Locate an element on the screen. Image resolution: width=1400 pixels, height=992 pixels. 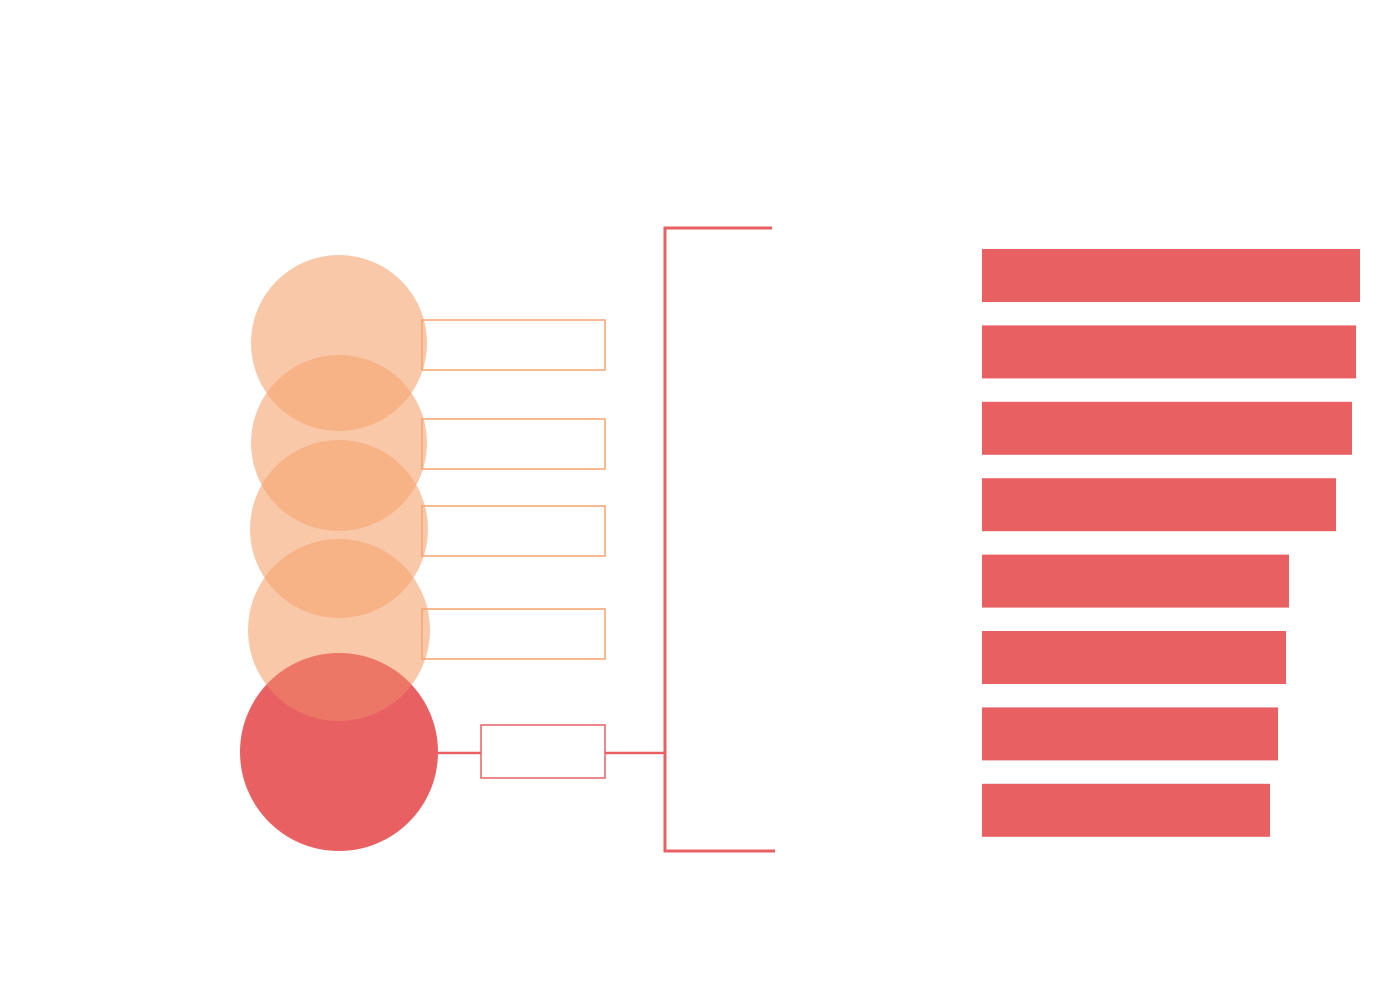
circles is located at coordinates (339, 553).